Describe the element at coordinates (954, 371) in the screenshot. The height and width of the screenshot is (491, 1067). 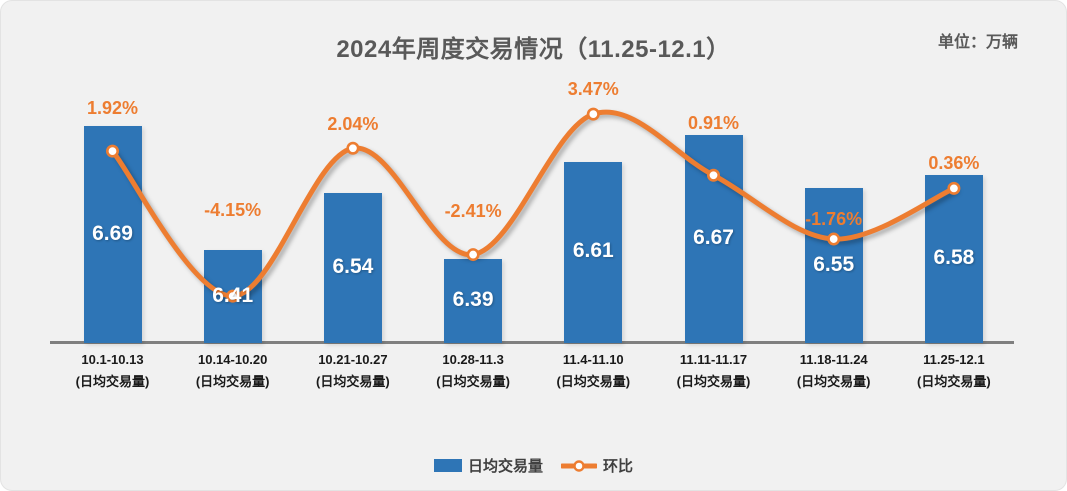
I see `x-tick-label: 11.25-12.1 (日均交易量)` at that location.